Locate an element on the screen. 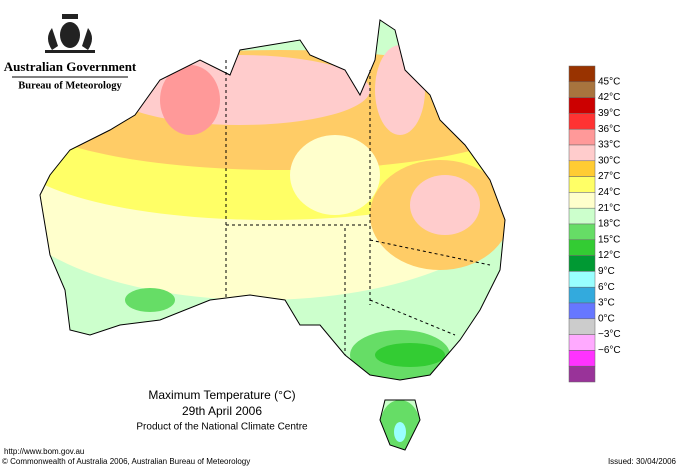 This screenshot has width=680, height=472. caption-date: 29th April 2006 is located at coordinates (222, 411).